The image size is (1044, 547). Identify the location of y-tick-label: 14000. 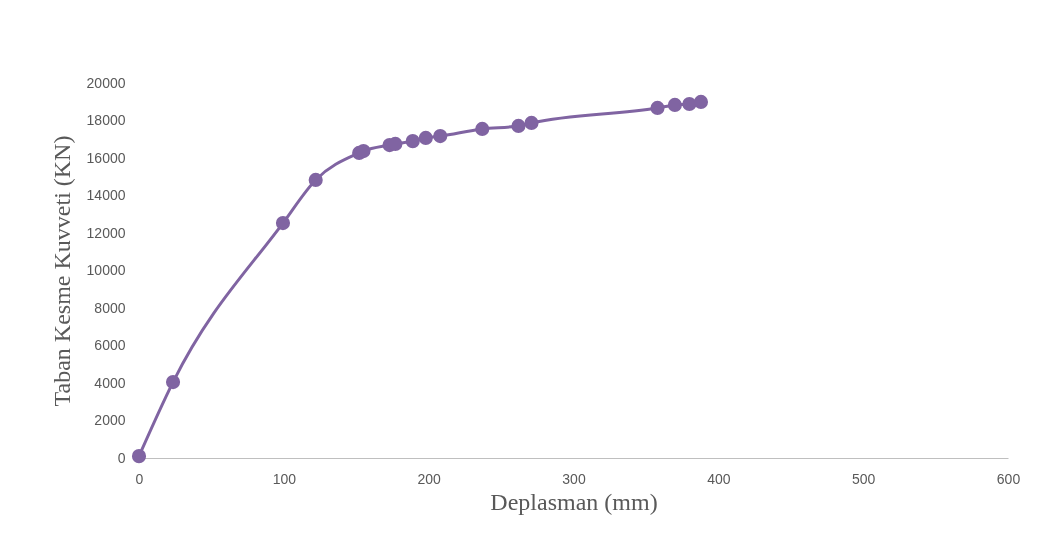
(106, 195).